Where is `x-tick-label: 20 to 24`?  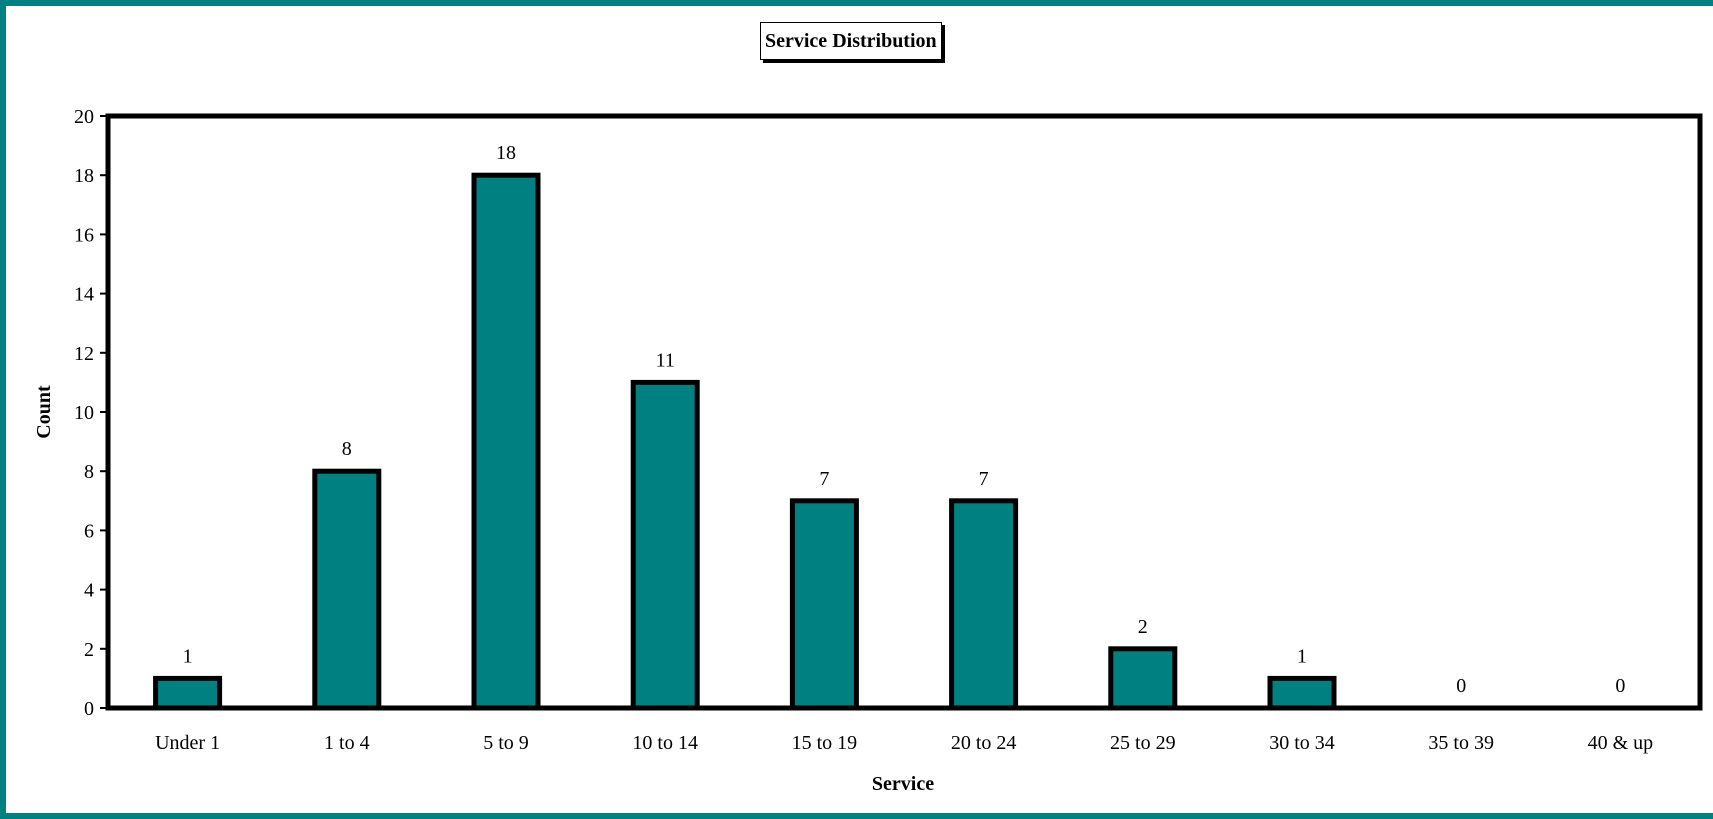
x-tick-label: 20 to 24 is located at coordinates (984, 743).